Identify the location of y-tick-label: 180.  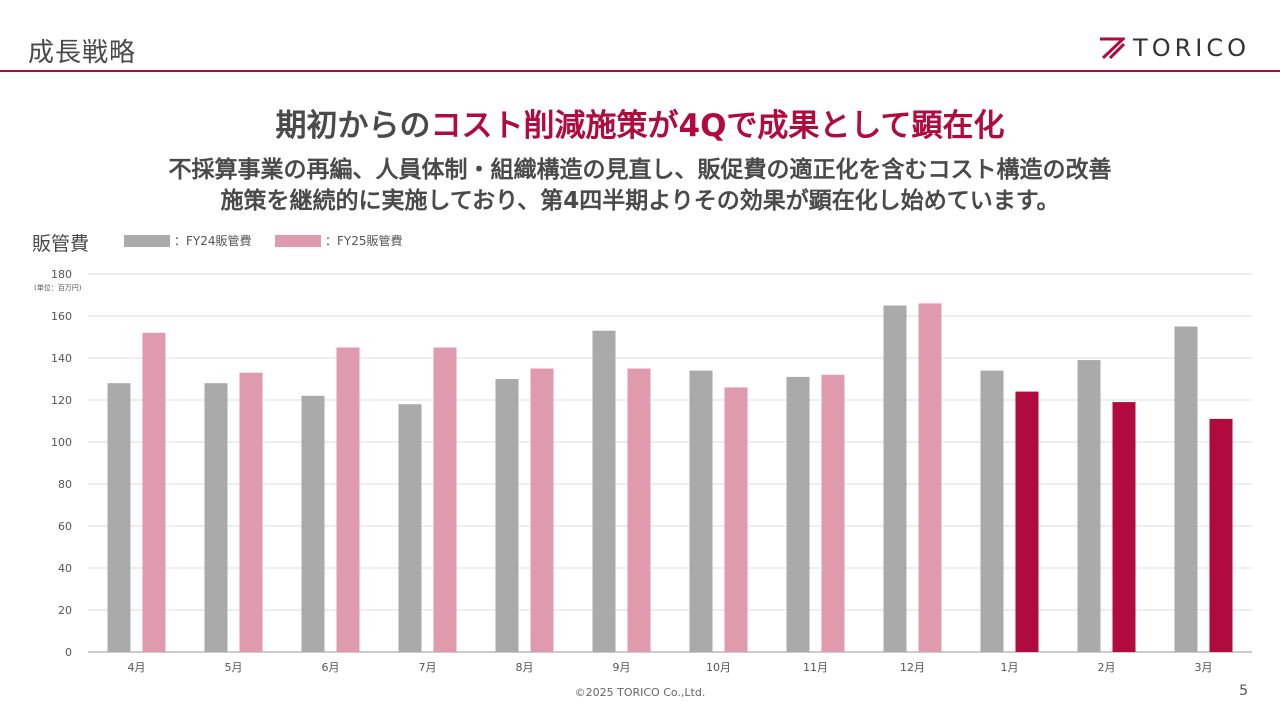
(61, 274).